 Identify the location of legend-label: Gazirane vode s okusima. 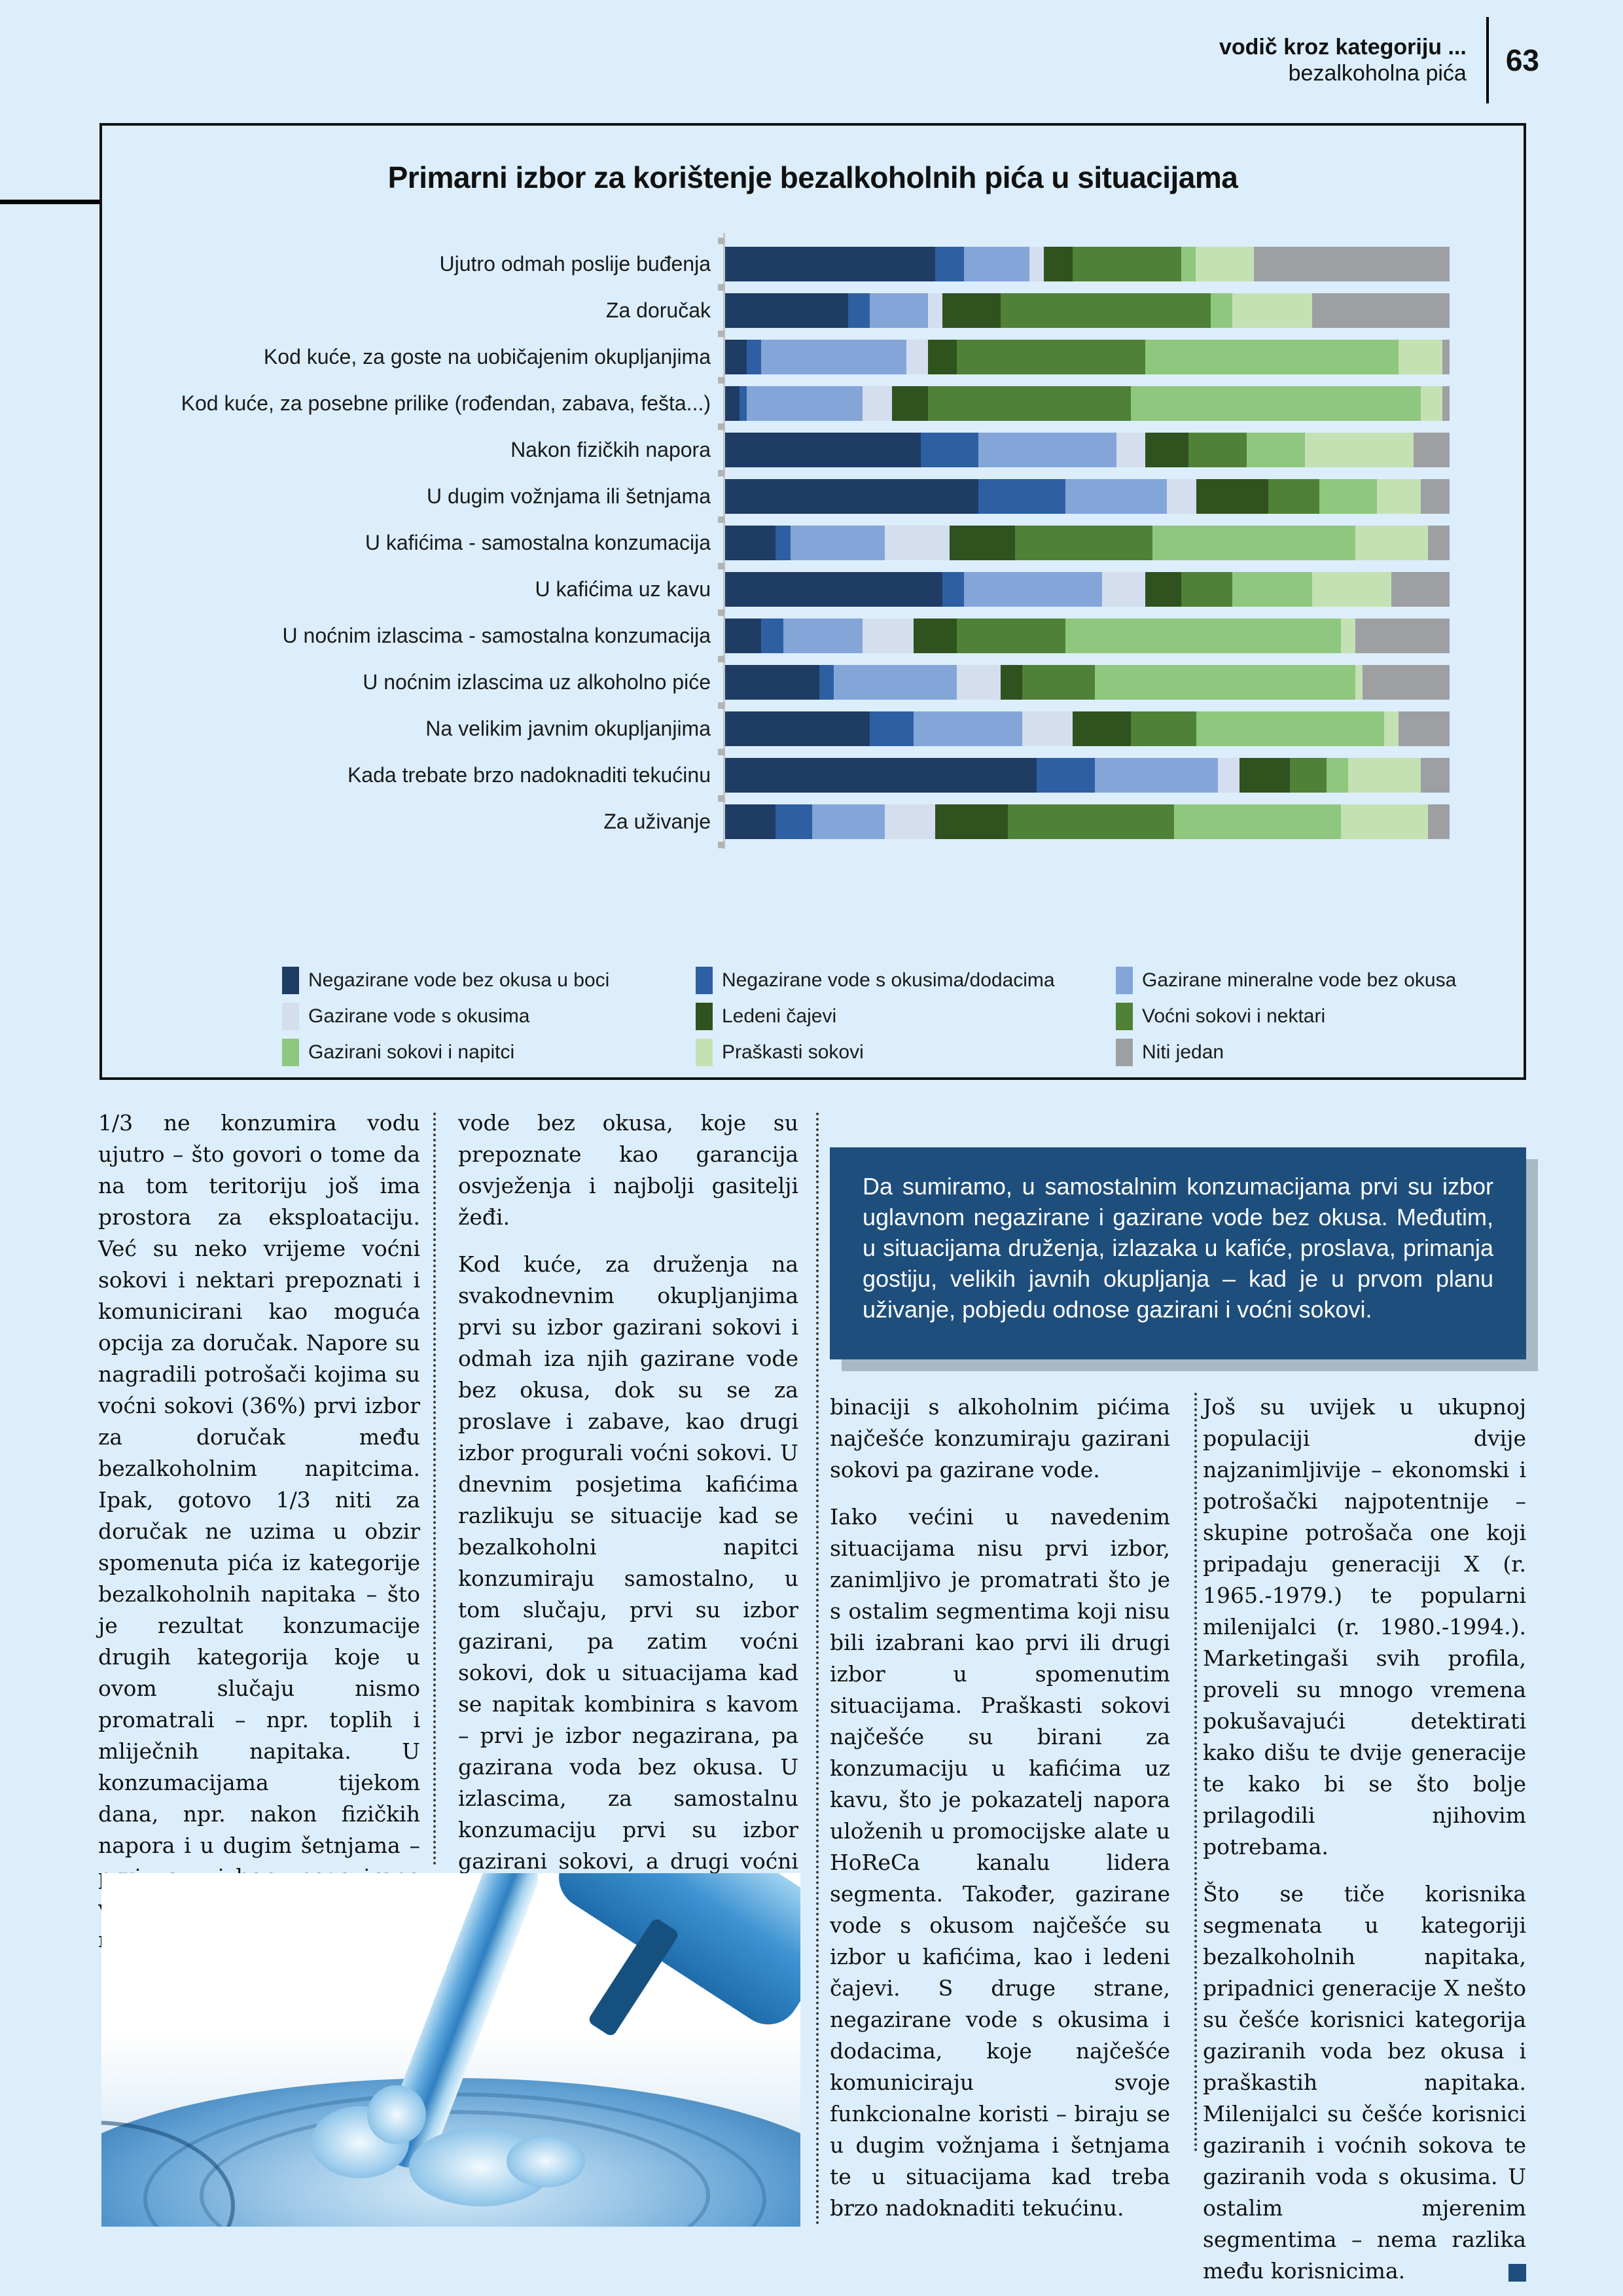
(419, 1016).